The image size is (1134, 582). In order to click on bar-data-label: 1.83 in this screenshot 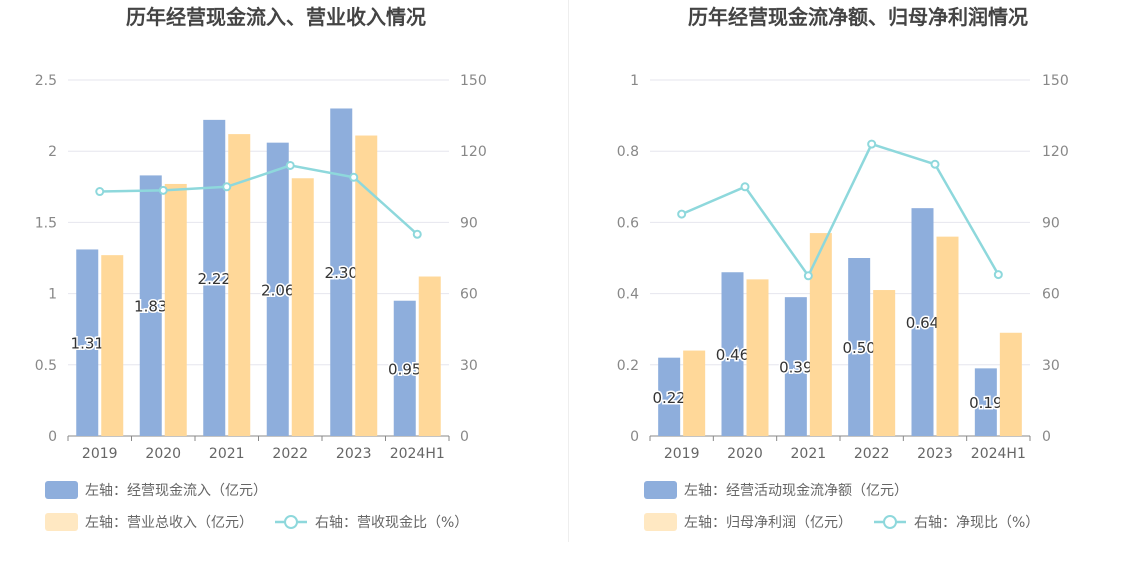, I will do `click(150, 307)`.